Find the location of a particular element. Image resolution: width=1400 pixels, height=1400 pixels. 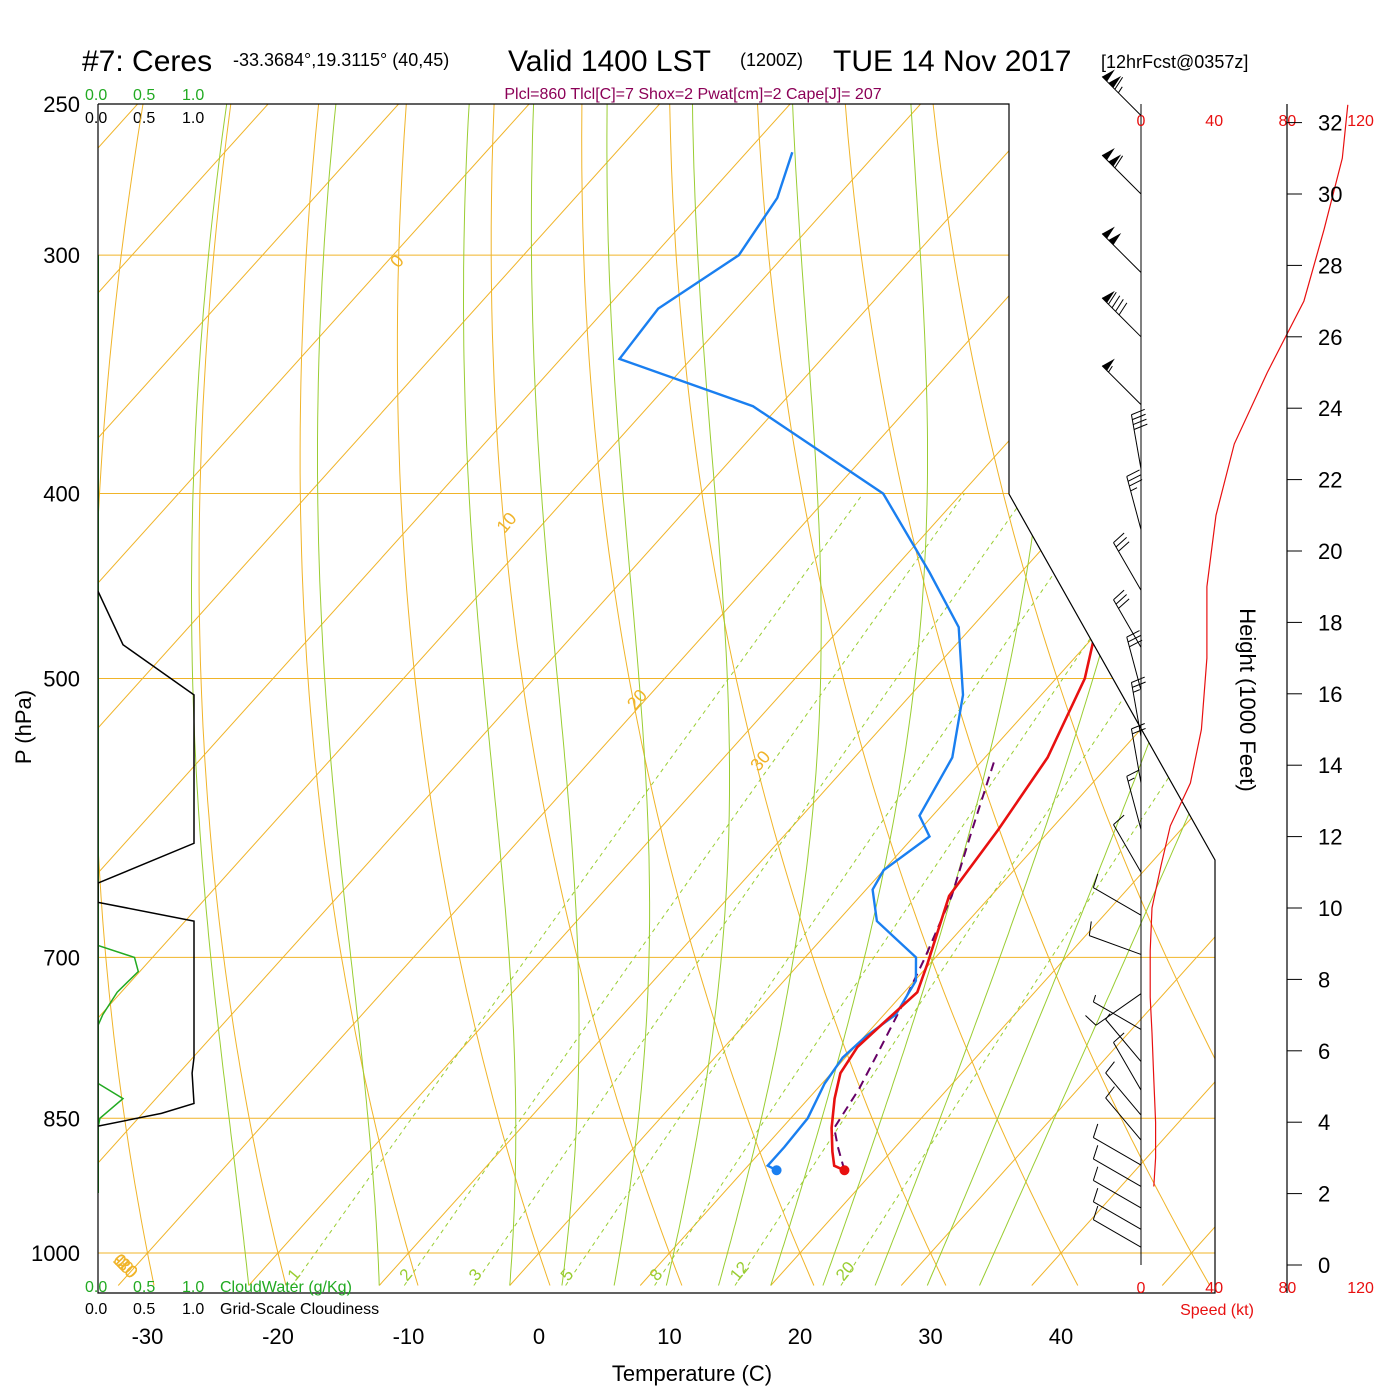

pressure-axis: 250 300 400 500 700 850 1000 is located at coordinates (55, 679).